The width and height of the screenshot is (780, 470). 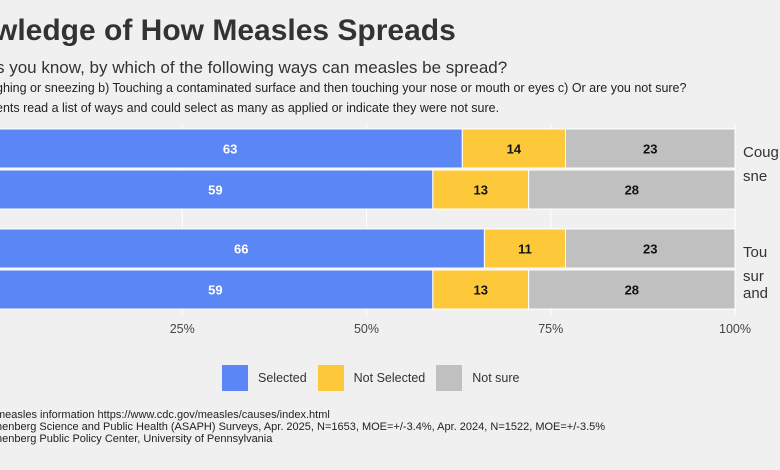 I want to click on x-tick-label: 25%, so click(x=182, y=329).